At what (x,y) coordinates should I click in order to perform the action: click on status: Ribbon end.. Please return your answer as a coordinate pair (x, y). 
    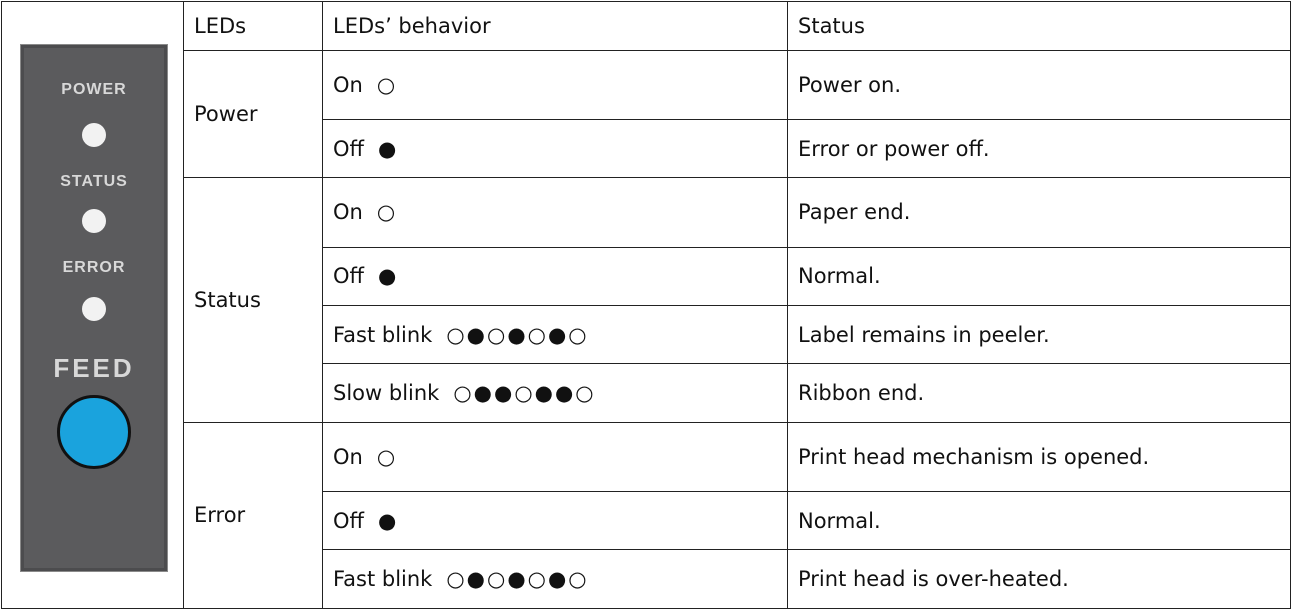
    Looking at the image, I should click on (1039, 393).